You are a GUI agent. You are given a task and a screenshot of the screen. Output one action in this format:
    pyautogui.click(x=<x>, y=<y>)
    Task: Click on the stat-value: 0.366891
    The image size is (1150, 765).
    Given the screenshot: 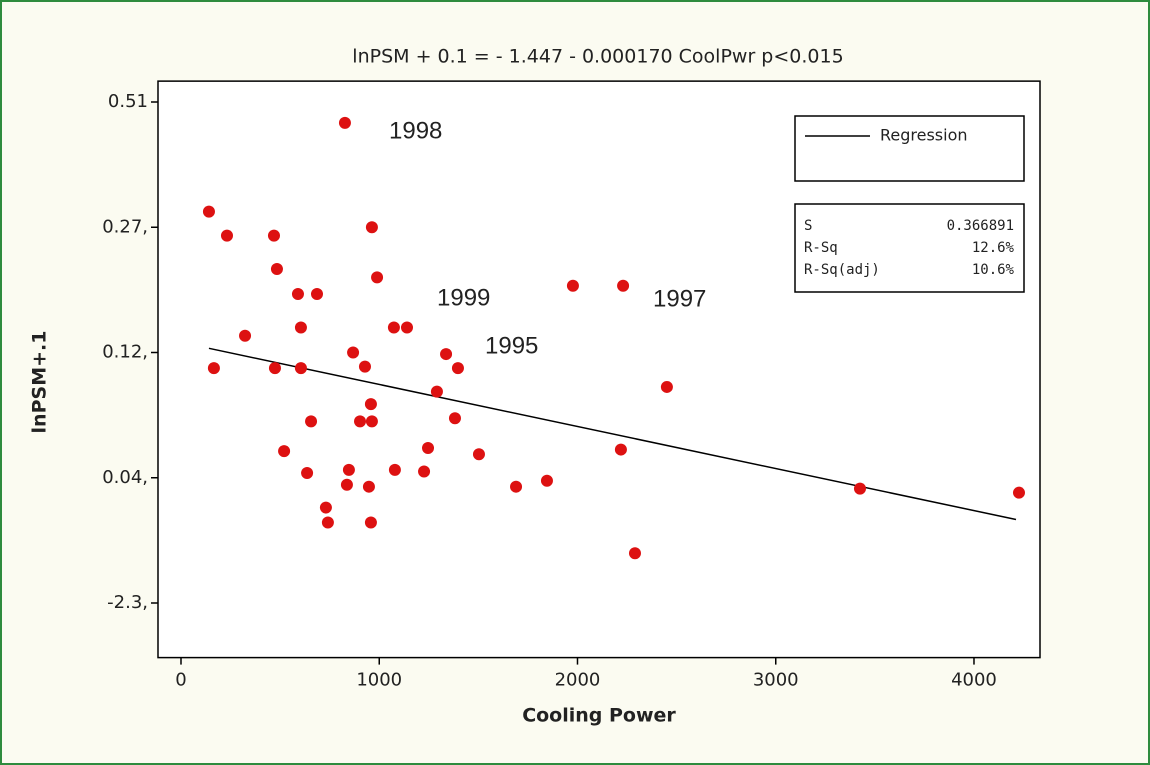 What is the action you would take?
    pyautogui.click(x=980, y=226)
    